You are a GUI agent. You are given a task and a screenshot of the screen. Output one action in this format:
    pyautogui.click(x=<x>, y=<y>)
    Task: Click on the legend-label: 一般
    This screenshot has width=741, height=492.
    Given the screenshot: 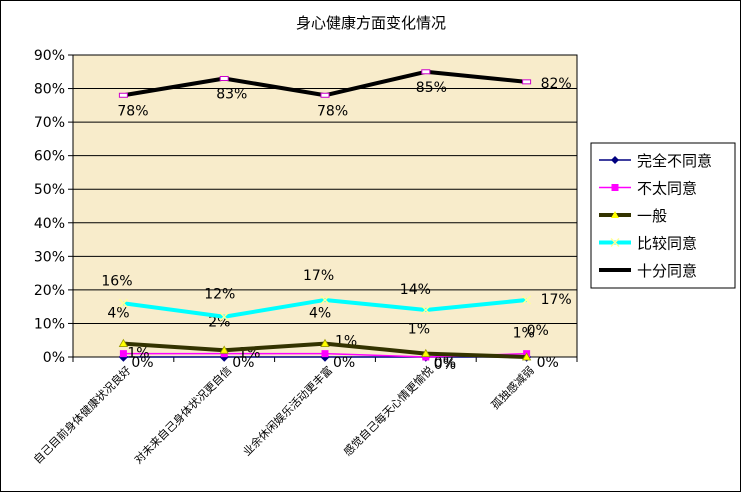 What is the action you would take?
    pyautogui.click(x=652, y=216)
    